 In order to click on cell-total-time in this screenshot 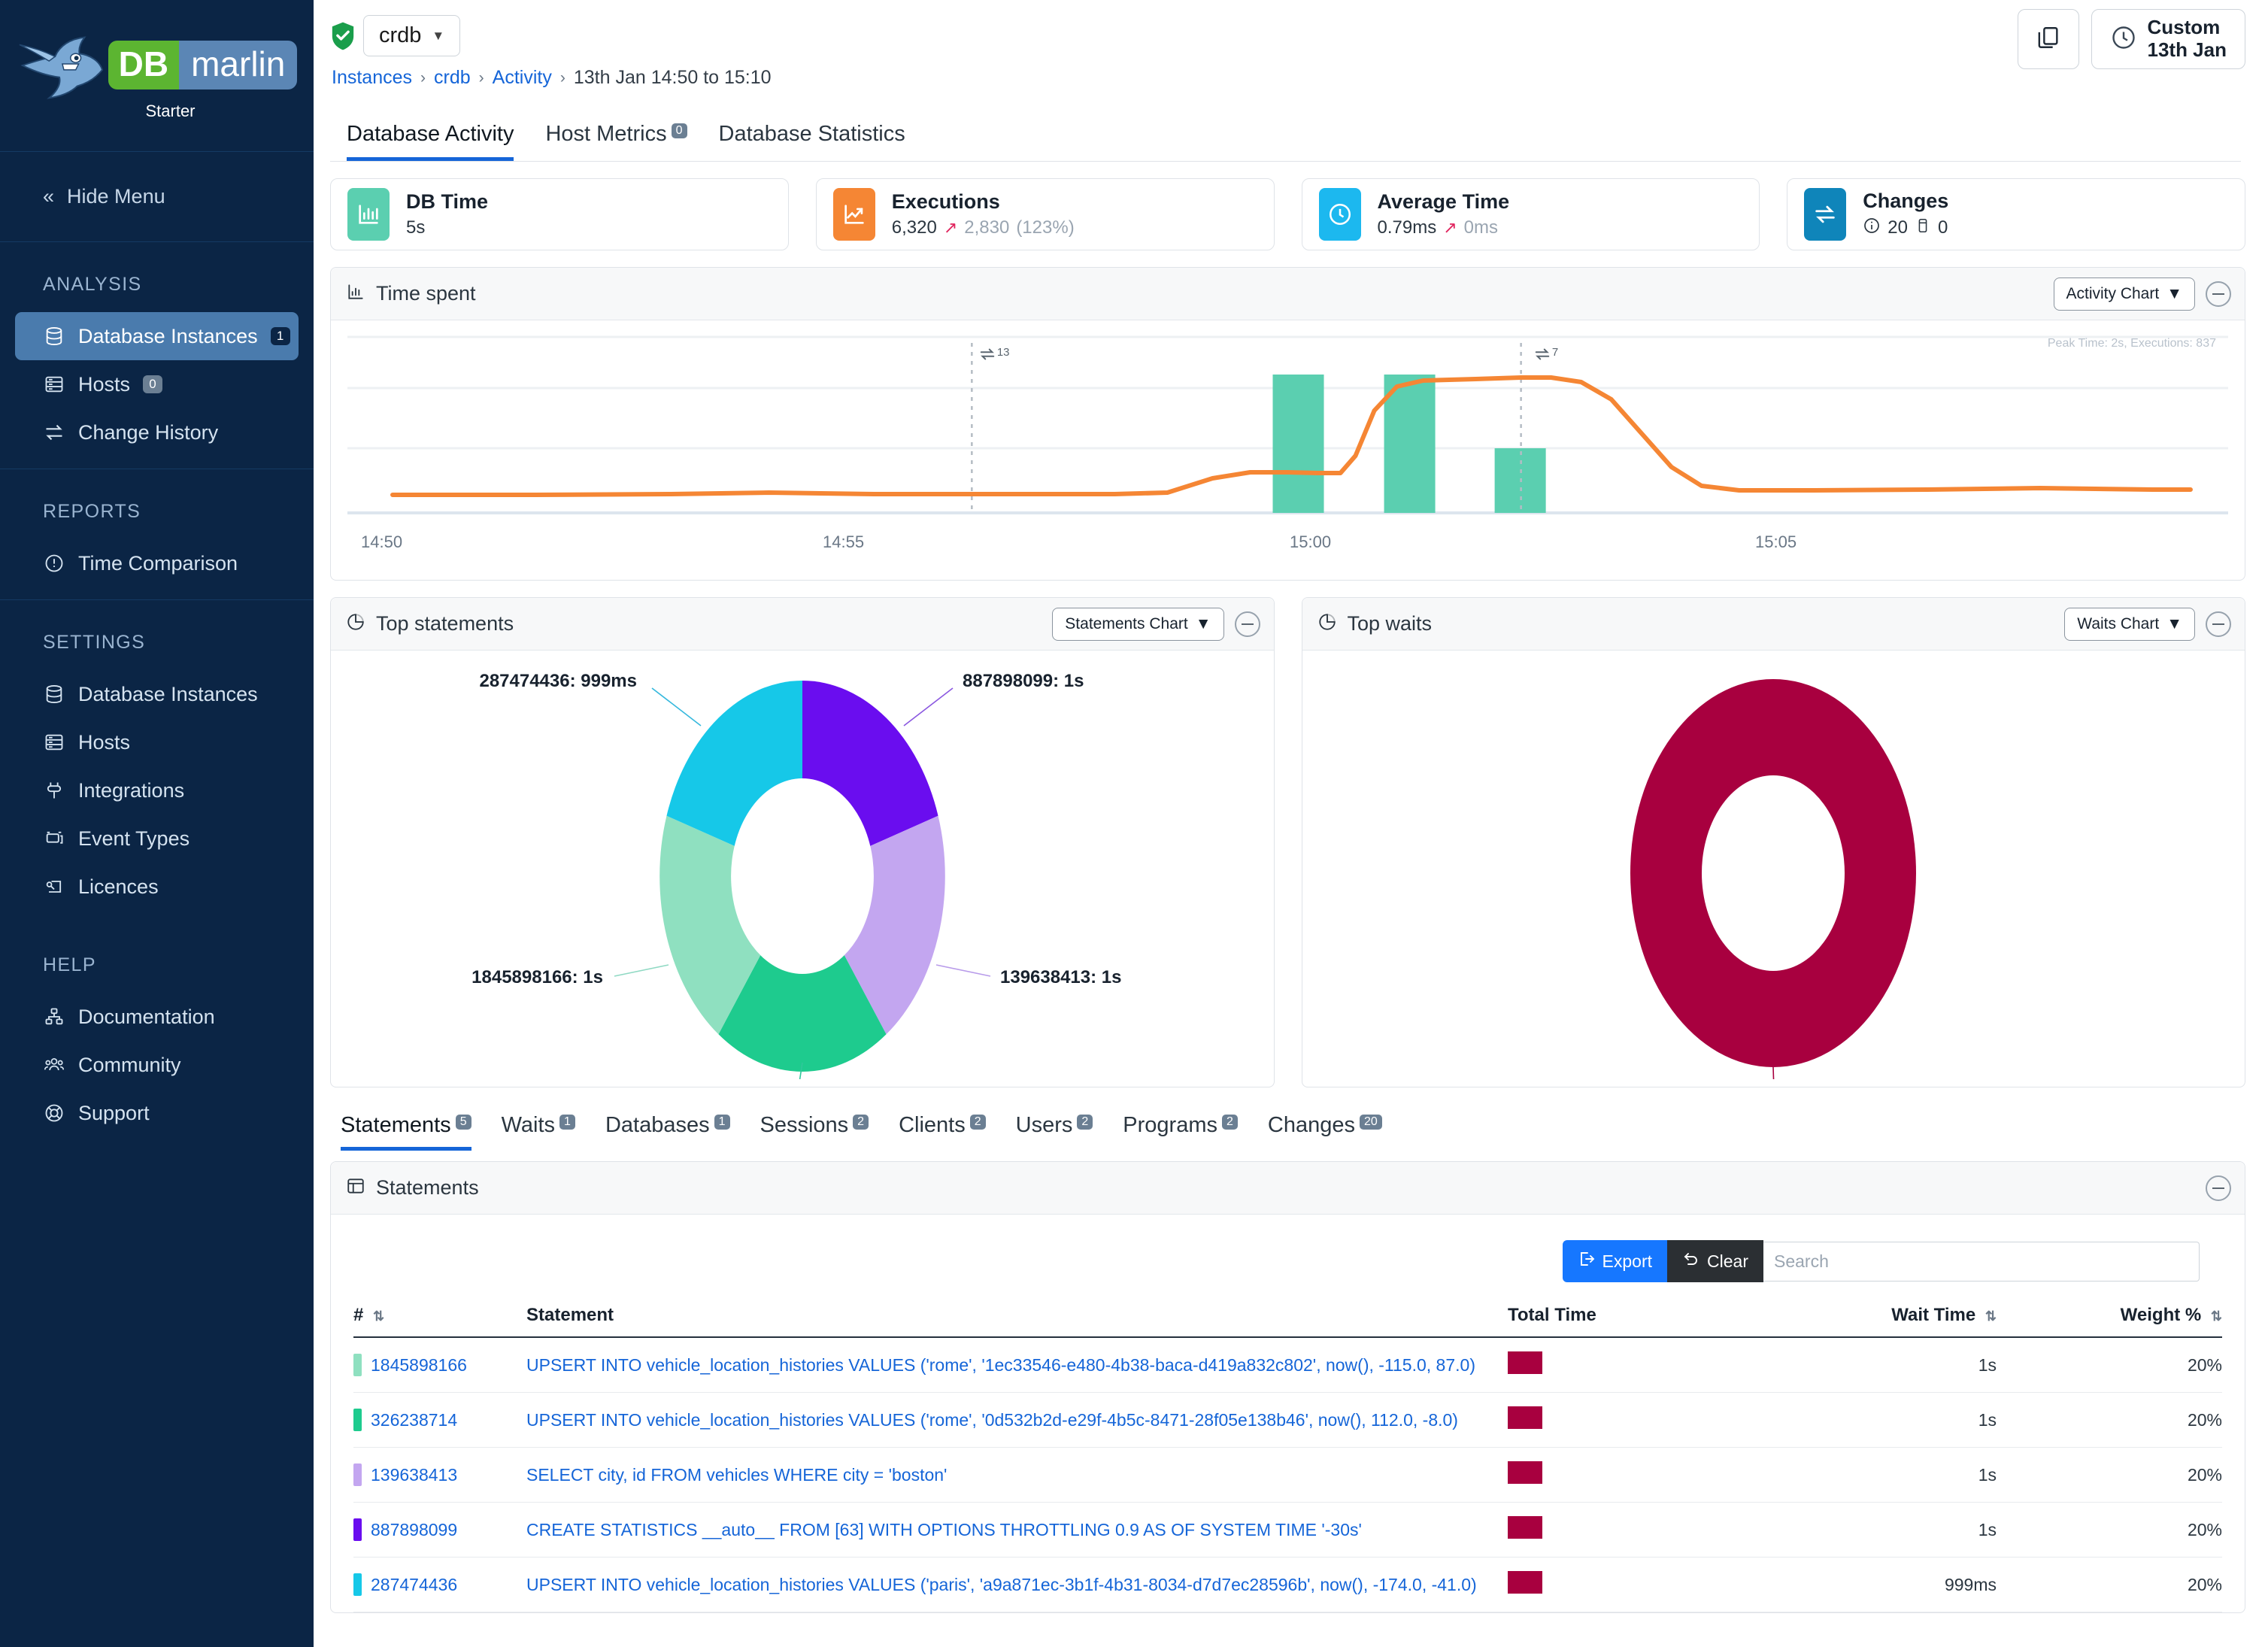, I will do `click(1632, 1530)`.